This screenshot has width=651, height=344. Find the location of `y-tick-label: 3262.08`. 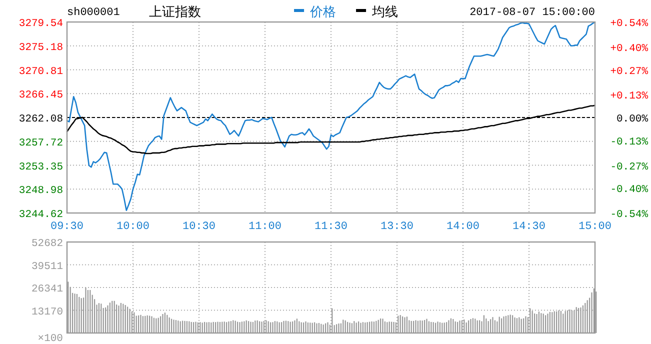

y-tick-label: 3262.08 is located at coordinates (40, 120).